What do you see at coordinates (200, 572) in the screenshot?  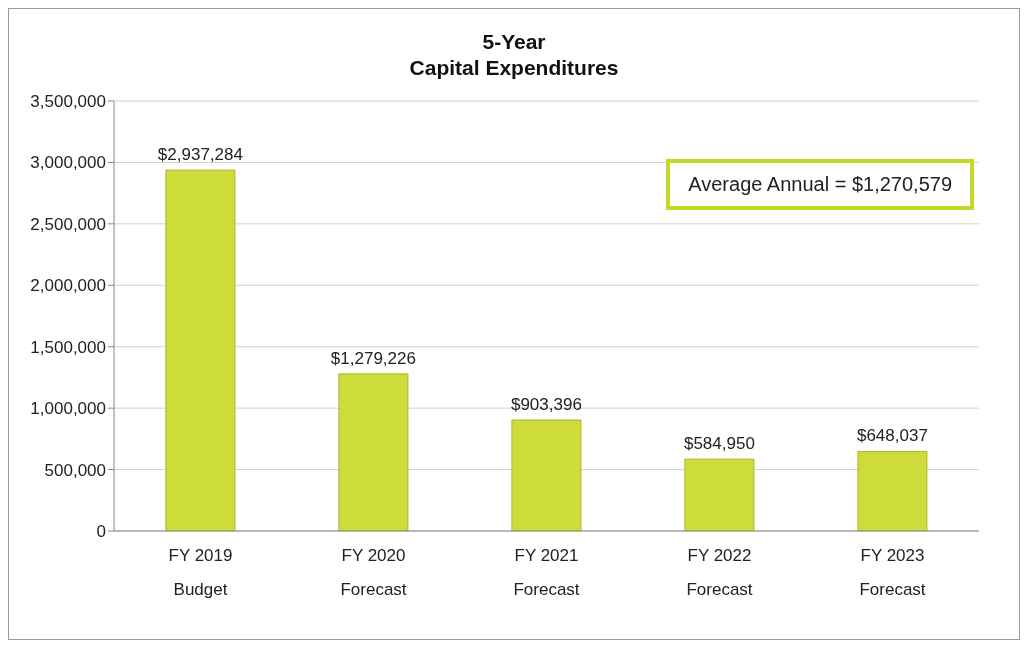 I see `x-tick-label: FY 2019 Budget` at bounding box center [200, 572].